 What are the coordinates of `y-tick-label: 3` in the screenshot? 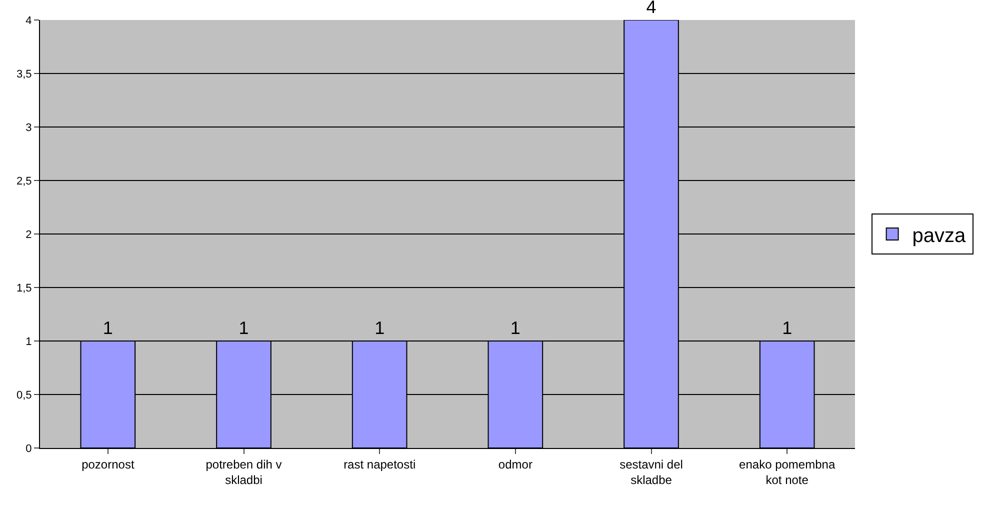 It's located at (29, 128).